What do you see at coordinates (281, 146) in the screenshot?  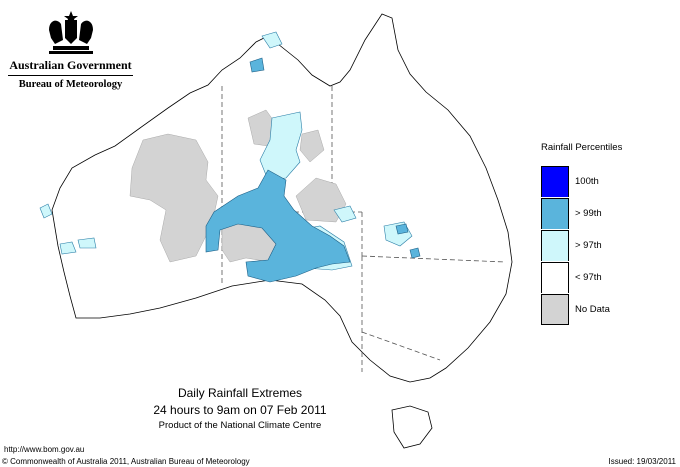 I see `p97-area-nt-central` at bounding box center [281, 146].